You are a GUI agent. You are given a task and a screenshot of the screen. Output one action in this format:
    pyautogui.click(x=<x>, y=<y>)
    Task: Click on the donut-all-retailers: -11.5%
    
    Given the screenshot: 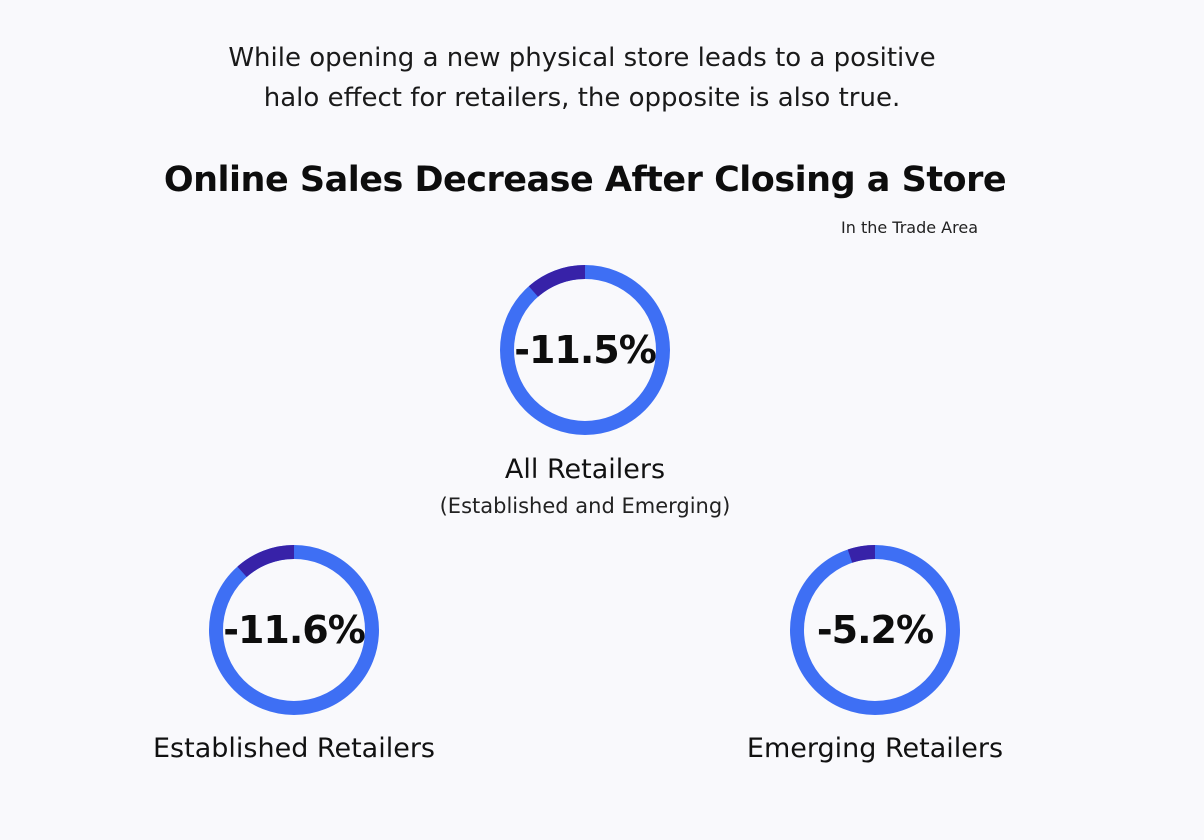 What is the action you would take?
    pyautogui.click(x=585, y=350)
    